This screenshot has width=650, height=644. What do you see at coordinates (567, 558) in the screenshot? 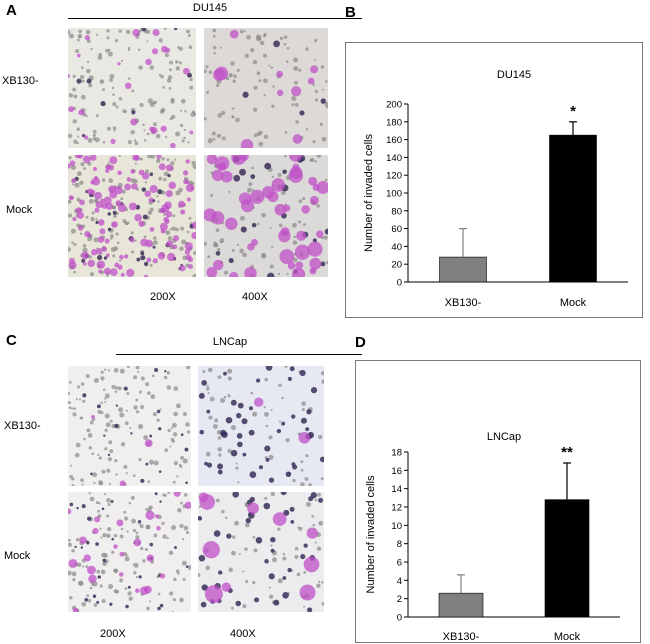
I see `bar-mock` at bounding box center [567, 558].